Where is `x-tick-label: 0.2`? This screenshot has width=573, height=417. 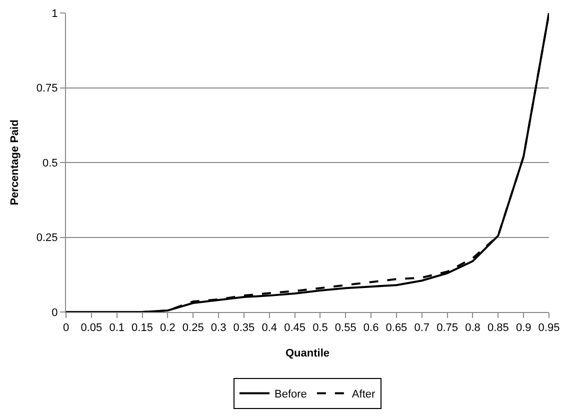 x-tick-label: 0.2 is located at coordinates (168, 328).